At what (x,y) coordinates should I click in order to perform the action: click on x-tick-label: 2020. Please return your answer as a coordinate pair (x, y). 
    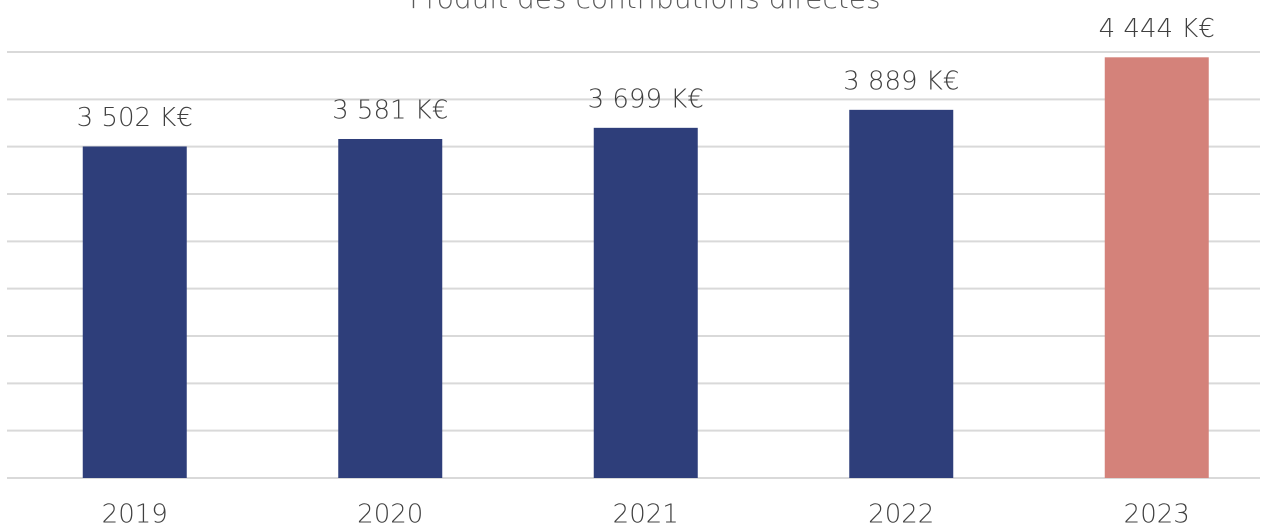
    Looking at the image, I should click on (390, 513).